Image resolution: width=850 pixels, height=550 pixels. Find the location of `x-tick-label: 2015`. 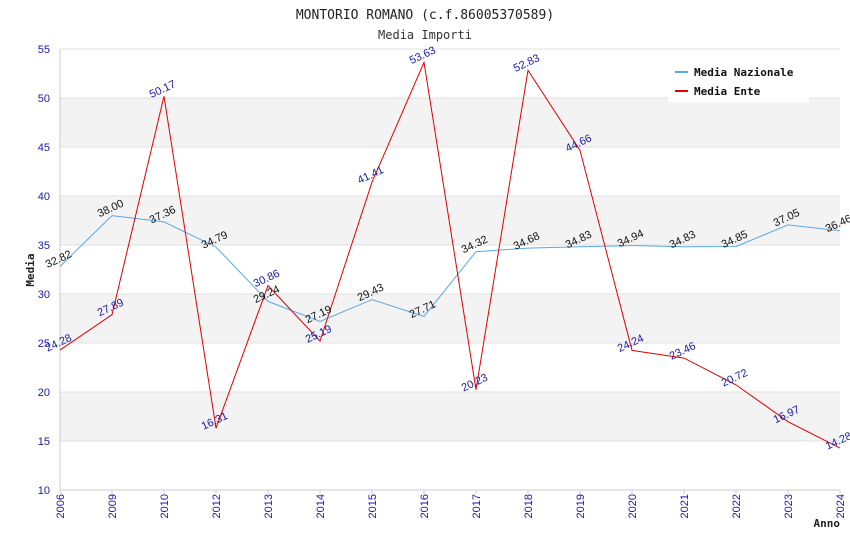

x-tick-label: 2015 is located at coordinates (373, 506).